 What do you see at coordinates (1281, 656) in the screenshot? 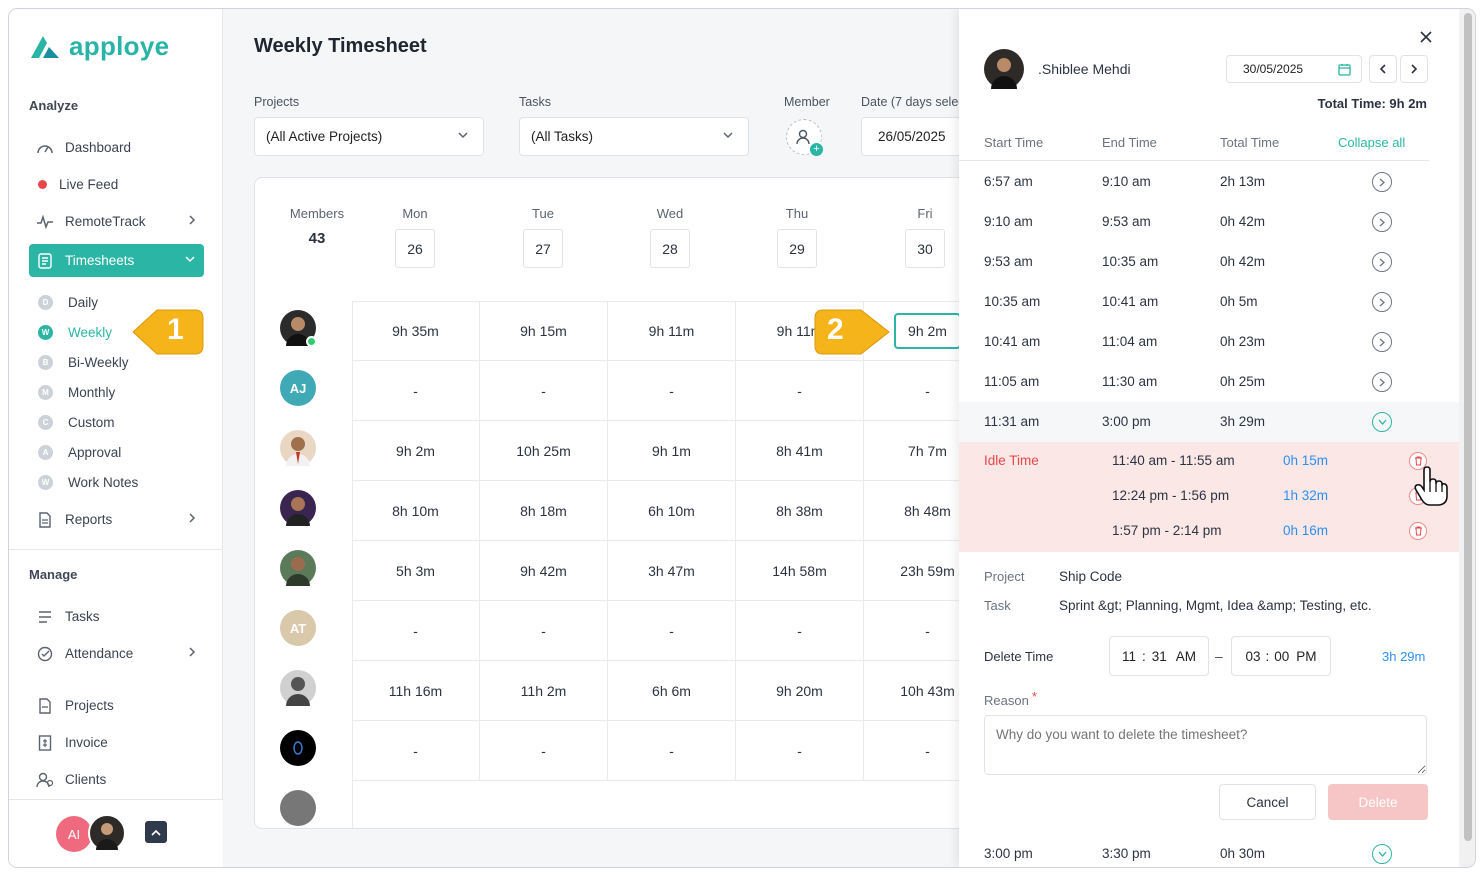
I see `delete-to-time-input: 03:00 PM` at bounding box center [1281, 656].